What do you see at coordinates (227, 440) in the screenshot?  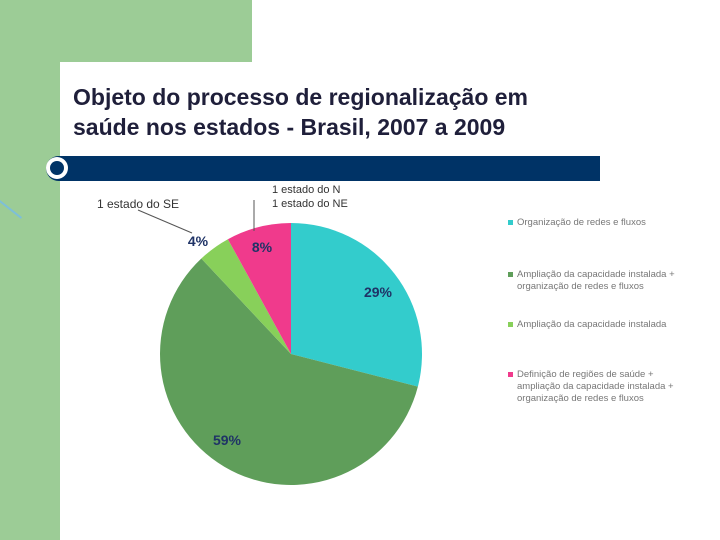 I see `pie-label-1: 59%` at bounding box center [227, 440].